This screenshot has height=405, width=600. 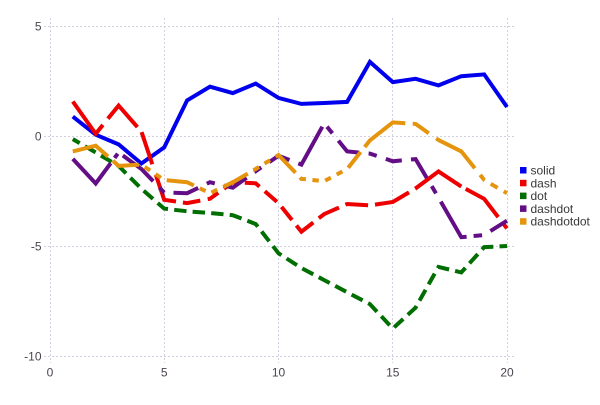 I want to click on svg-text: 20, so click(x=507, y=373).